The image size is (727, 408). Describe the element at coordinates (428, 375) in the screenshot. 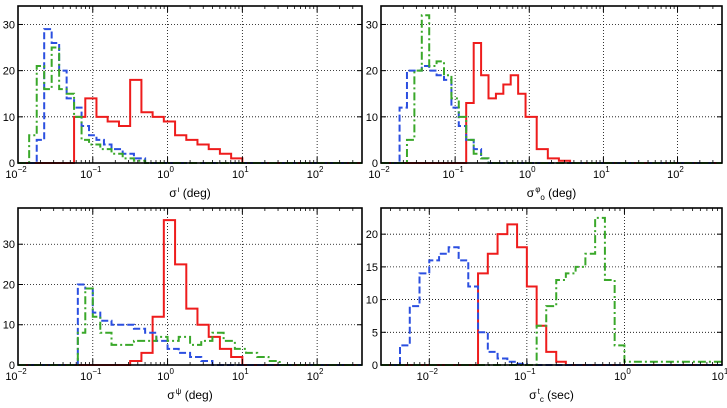

I see `x-tick-label: 10⁻²` at that location.